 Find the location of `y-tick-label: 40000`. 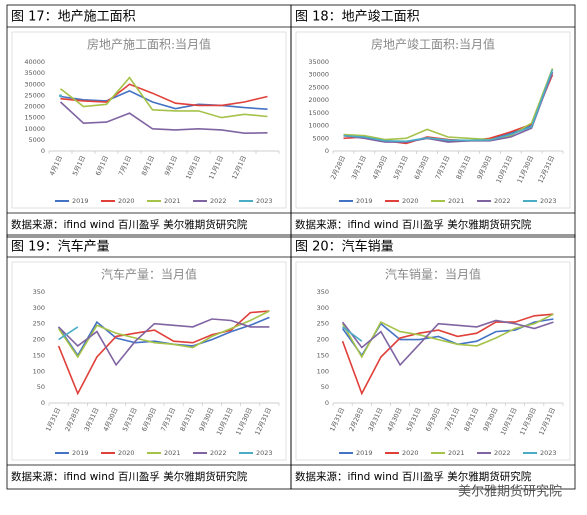

y-tick-label: 40000 is located at coordinates (34, 62).